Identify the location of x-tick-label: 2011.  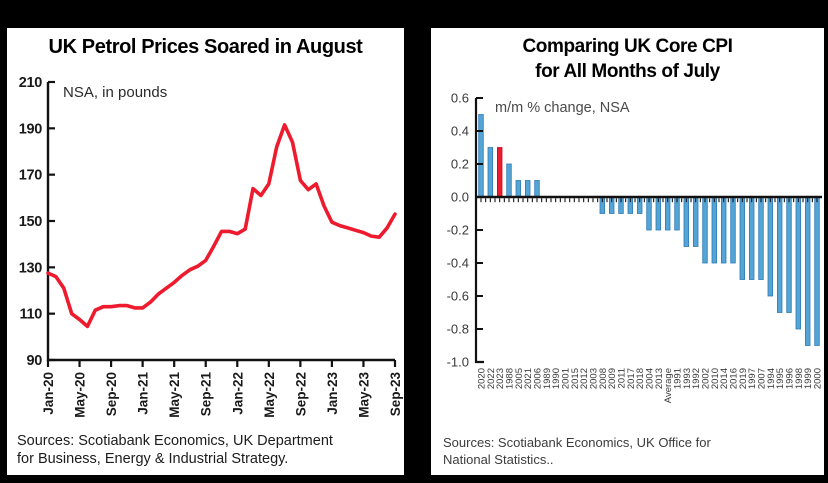
(622, 378).